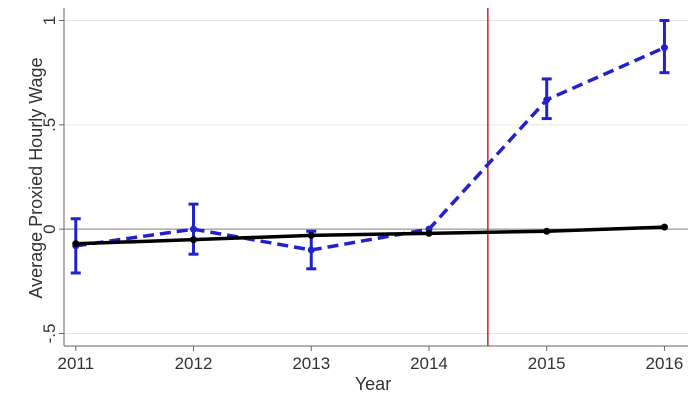 The image size is (695, 402). Describe the element at coordinates (49, 20) in the screenshot. I see `y-tick-label: 1` at that location.